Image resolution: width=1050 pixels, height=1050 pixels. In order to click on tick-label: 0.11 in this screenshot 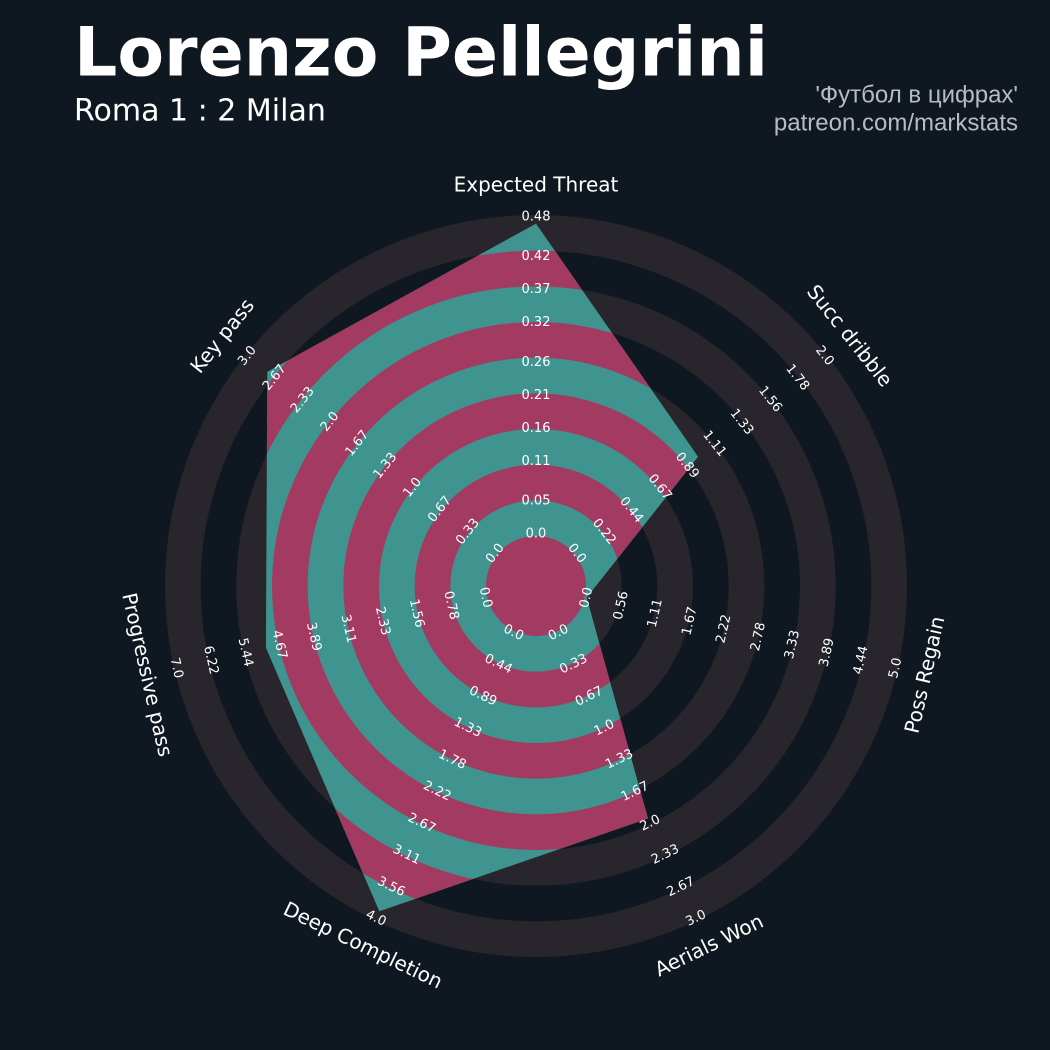, I will do `click(536, 461)`.